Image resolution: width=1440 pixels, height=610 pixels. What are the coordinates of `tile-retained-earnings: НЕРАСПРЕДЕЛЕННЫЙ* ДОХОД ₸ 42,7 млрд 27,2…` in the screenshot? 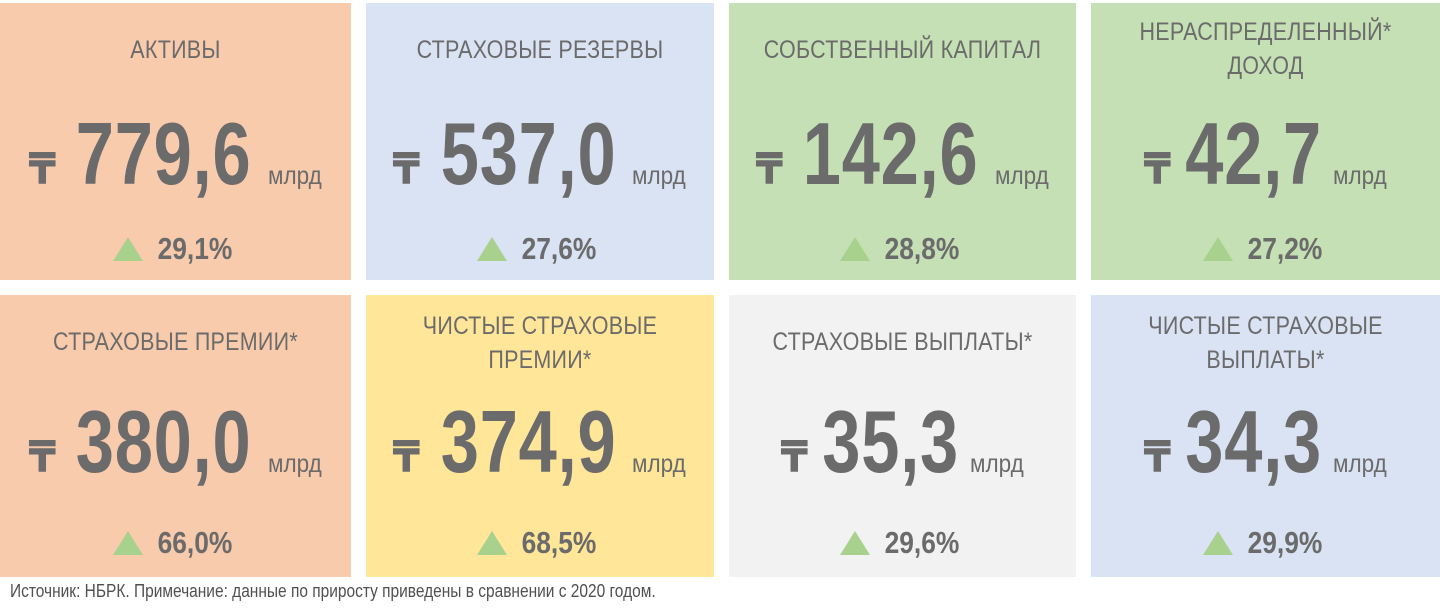 It's located at (1265, 141).